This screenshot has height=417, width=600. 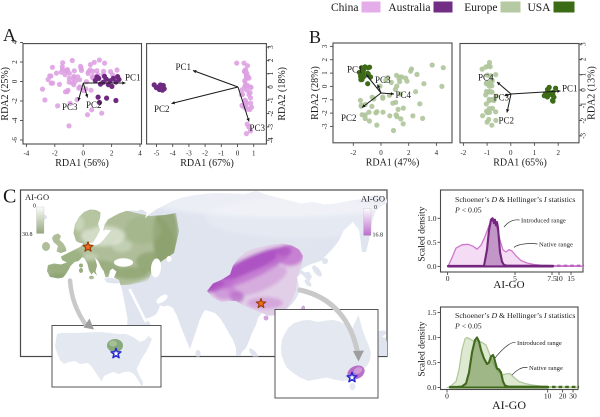 What do you see at coordinates (315, 37) in the screenshot?
I see `svg-text: B` at bounding box center [315, 37].